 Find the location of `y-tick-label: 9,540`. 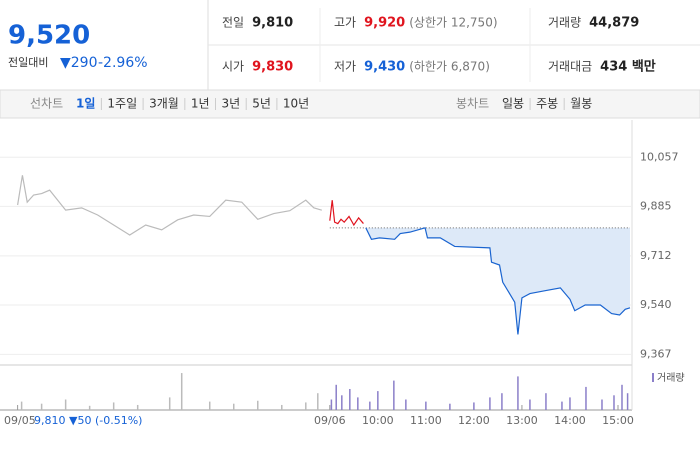

y-tick-label: 9,540 is located at coordinates (656, 304).